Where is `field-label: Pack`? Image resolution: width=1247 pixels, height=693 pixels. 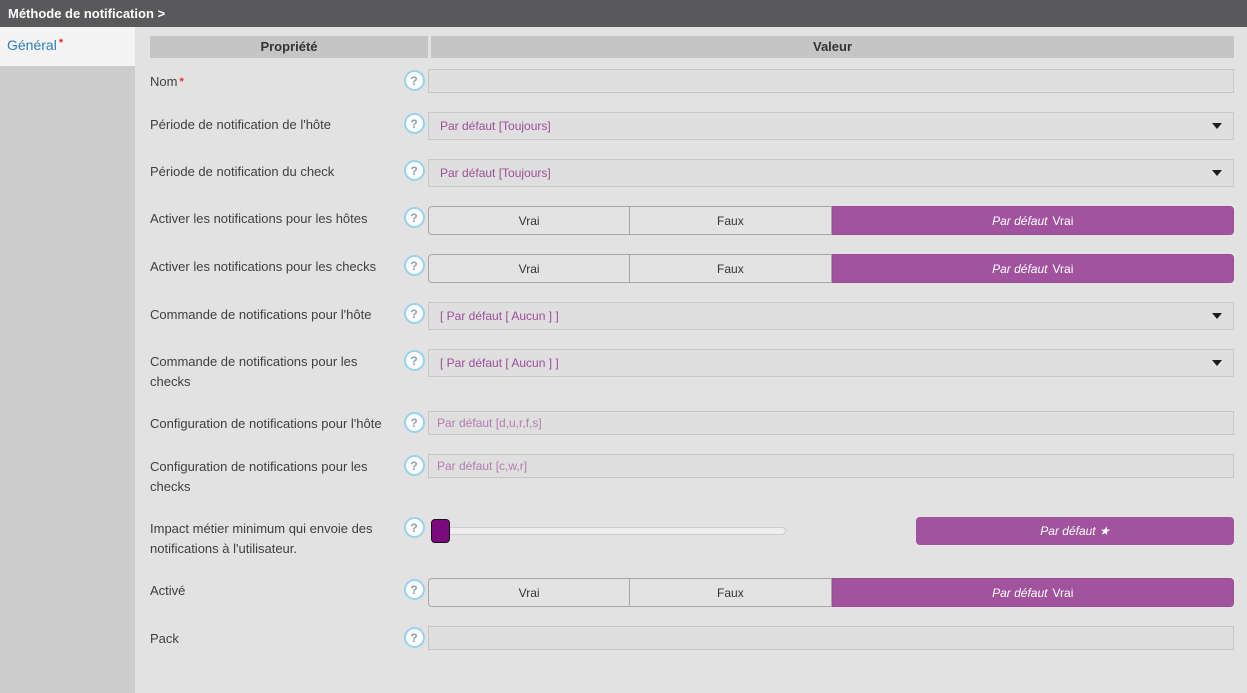
field-label: Pack is located at coordinates (275, 637).